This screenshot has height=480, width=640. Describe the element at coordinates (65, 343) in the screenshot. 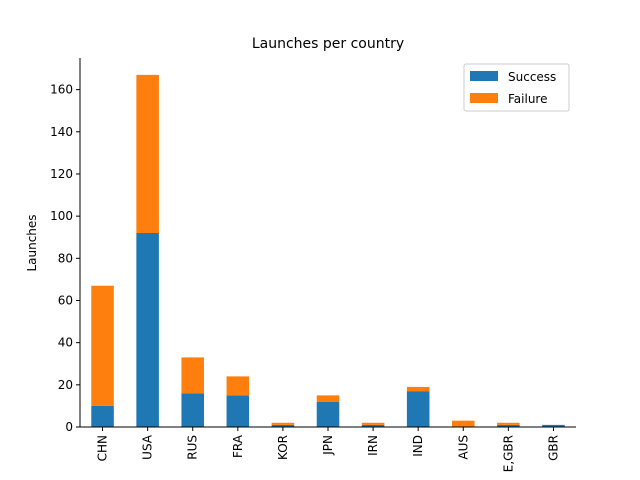

I see `y-tick-label: 40` at that location.